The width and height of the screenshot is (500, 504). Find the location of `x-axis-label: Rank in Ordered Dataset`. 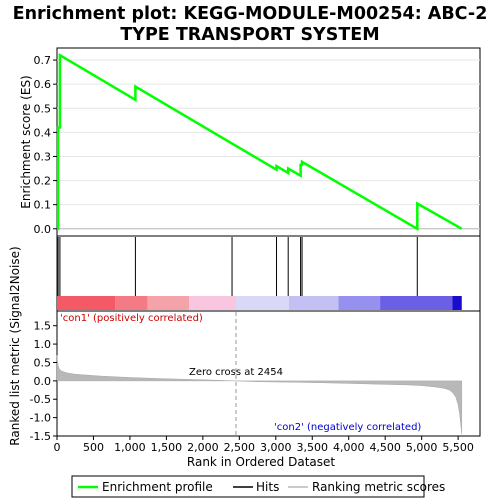

x-axis-label: Rank in Ordered Dataset is located at coordinates (261, 462).